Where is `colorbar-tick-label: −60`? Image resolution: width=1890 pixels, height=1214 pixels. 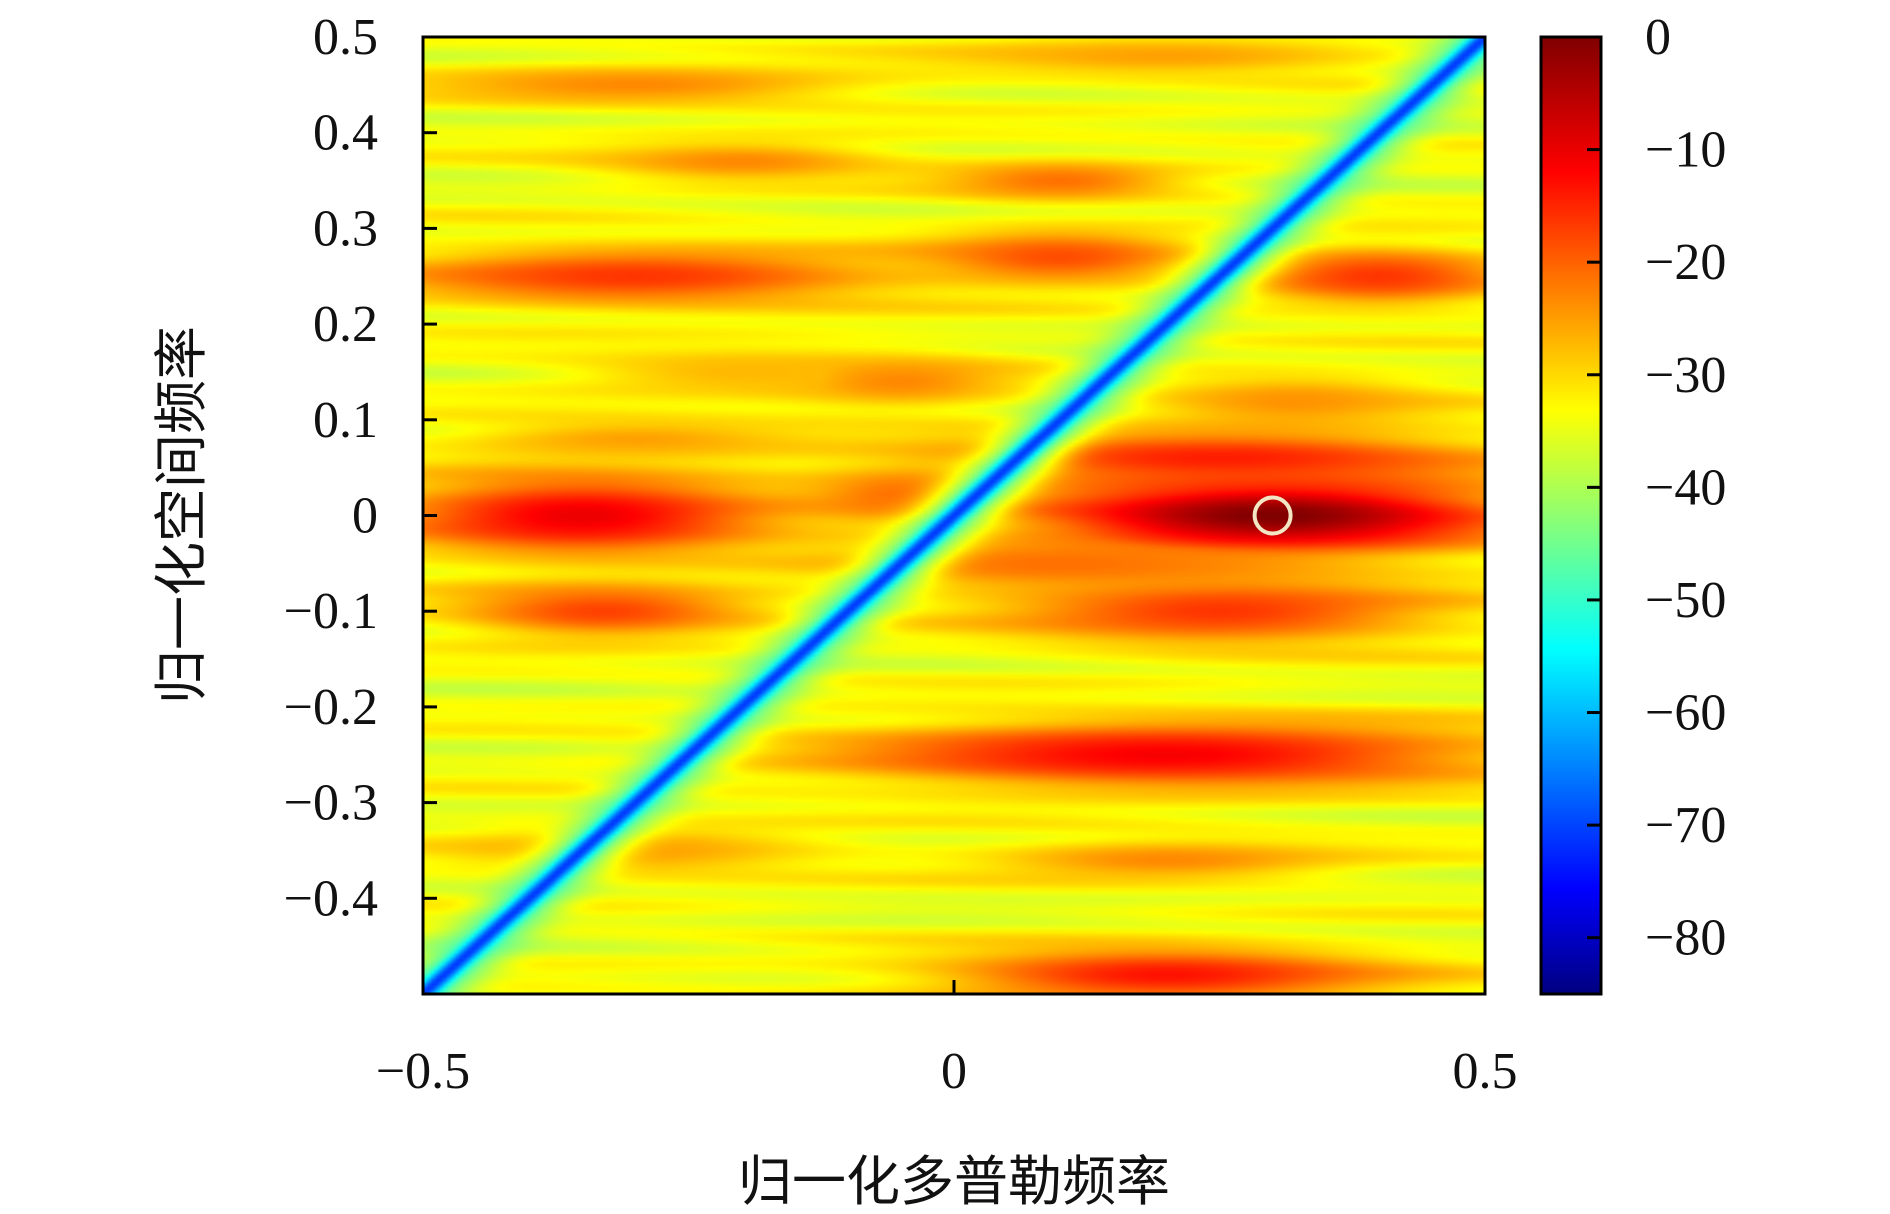 colorbar-tick-label: −60 is located at coordinates (1685, 713).